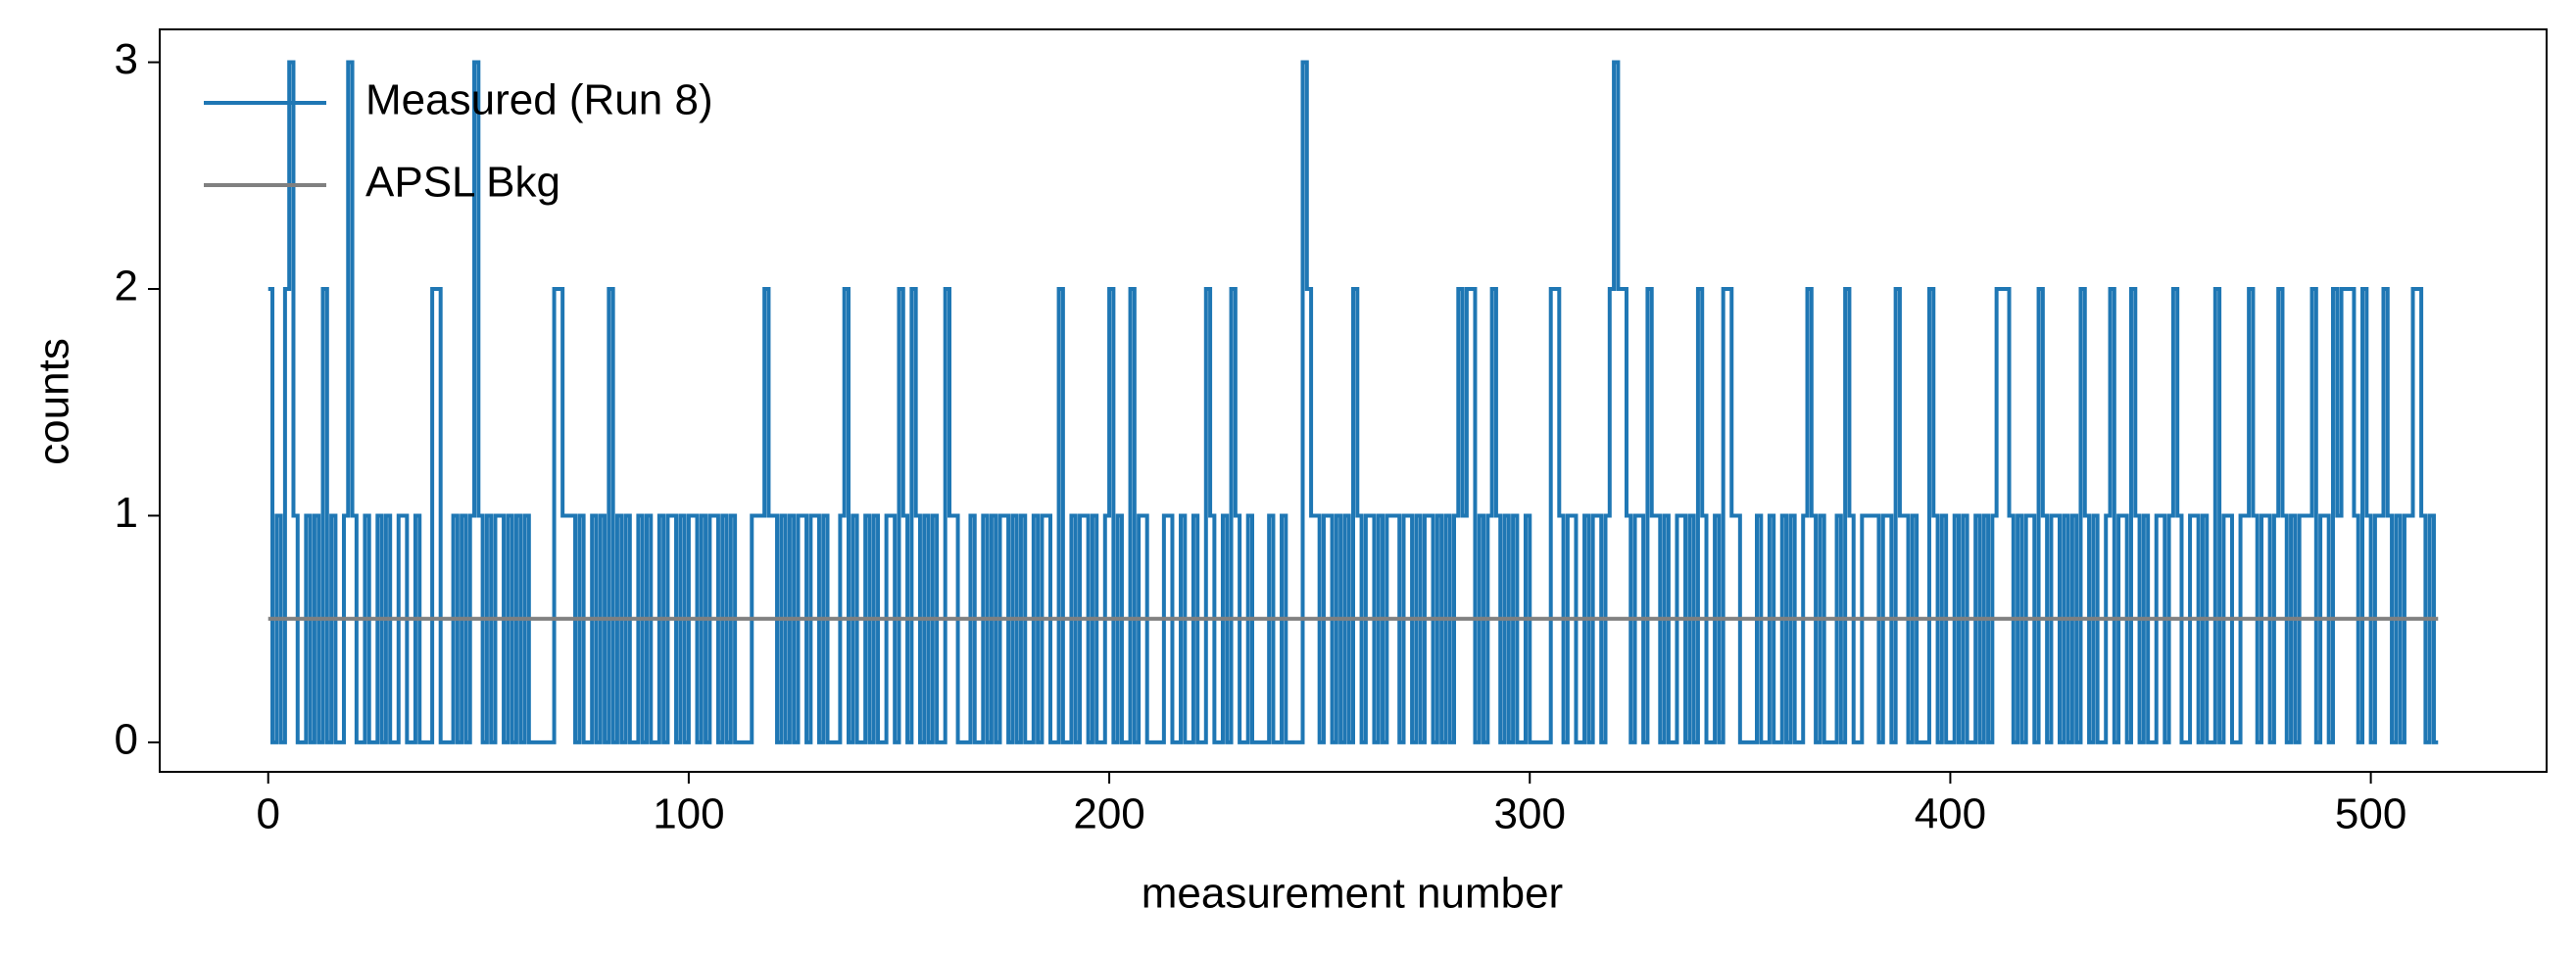 This screenshot has height=955, width=2576. Describe the element at coordinates (539, 100) in the screenshot. I see `legend-label: Measured (Run 8)` at that location.